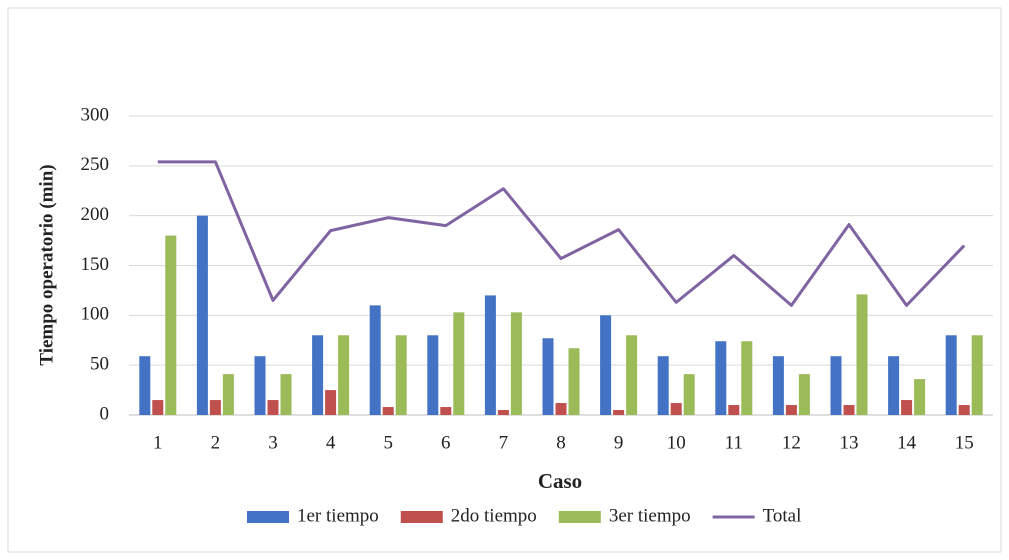 The height and width of the screenshot is (560, 1009). Describe the element at coordinates (849, 442) in the screenshot. I see `x-tick-label: 13` at that location.